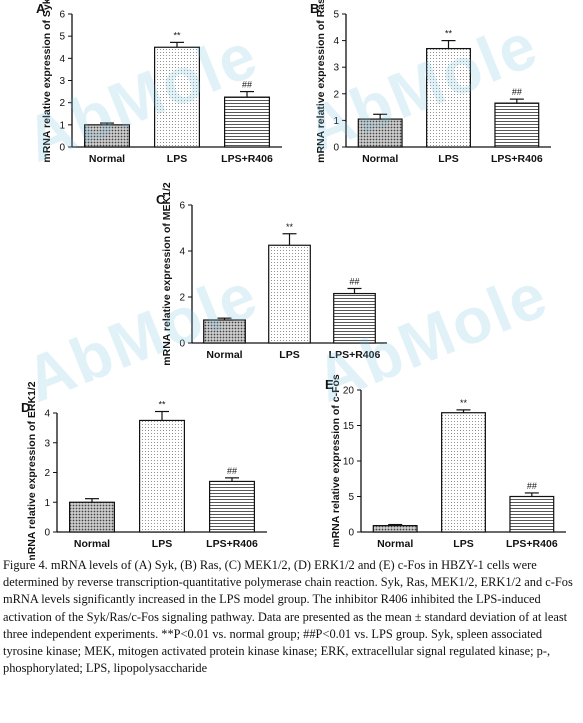  What do you see at coordinates (161, 199) in the screenshot?
I see `panel-letter: C` at bounding box center [161, 199].